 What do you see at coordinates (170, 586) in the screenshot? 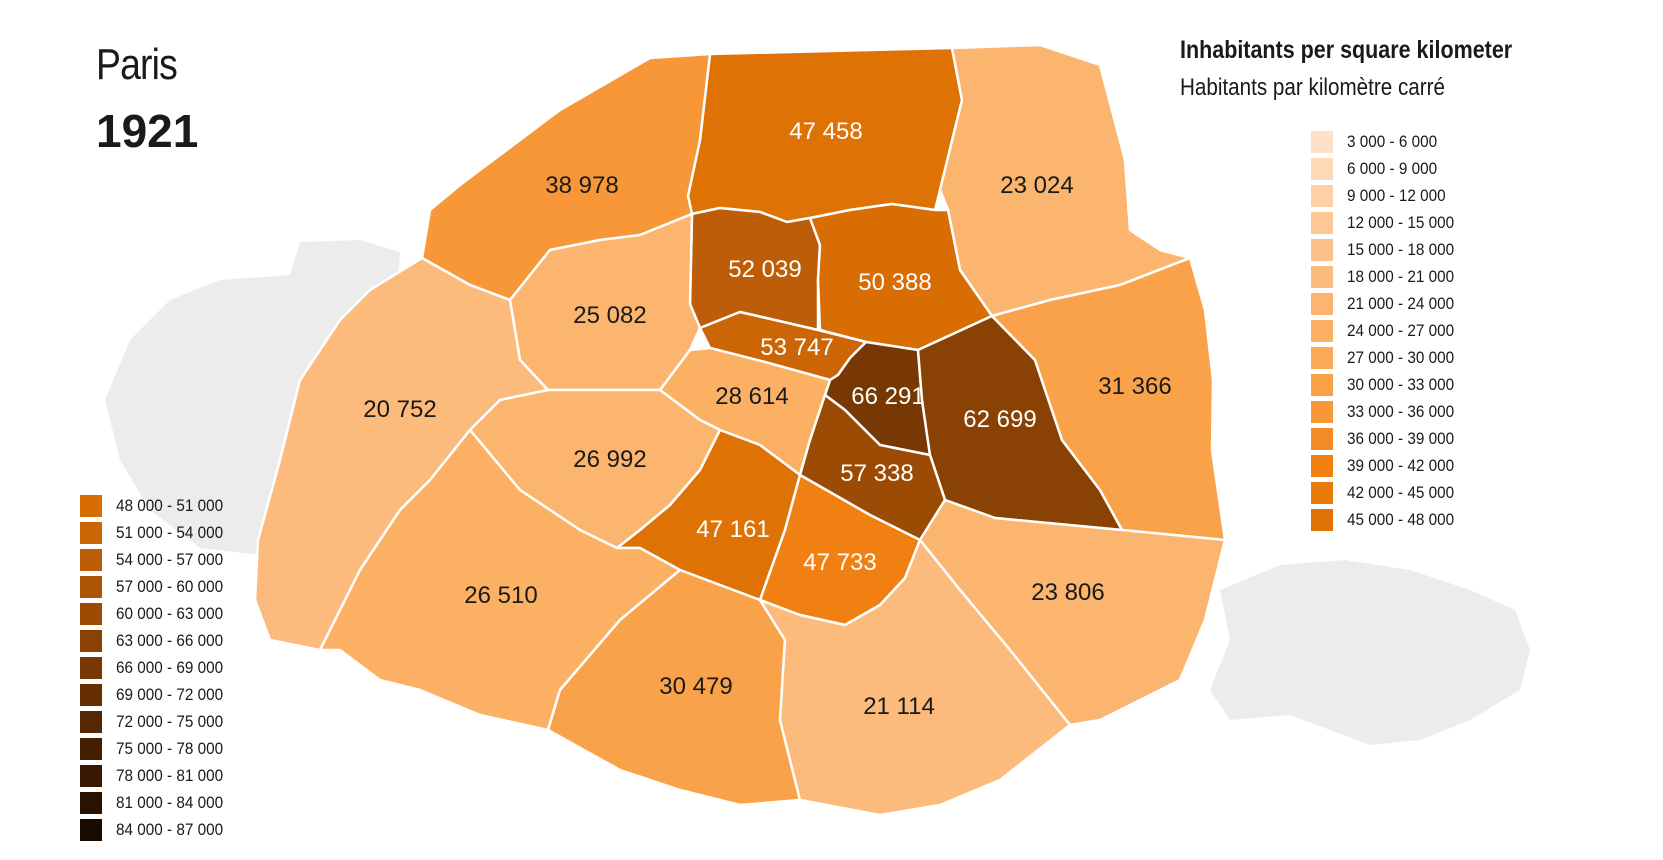
I see `legend-label: 57 000 - 60 000` at bounding box center [170, 586].